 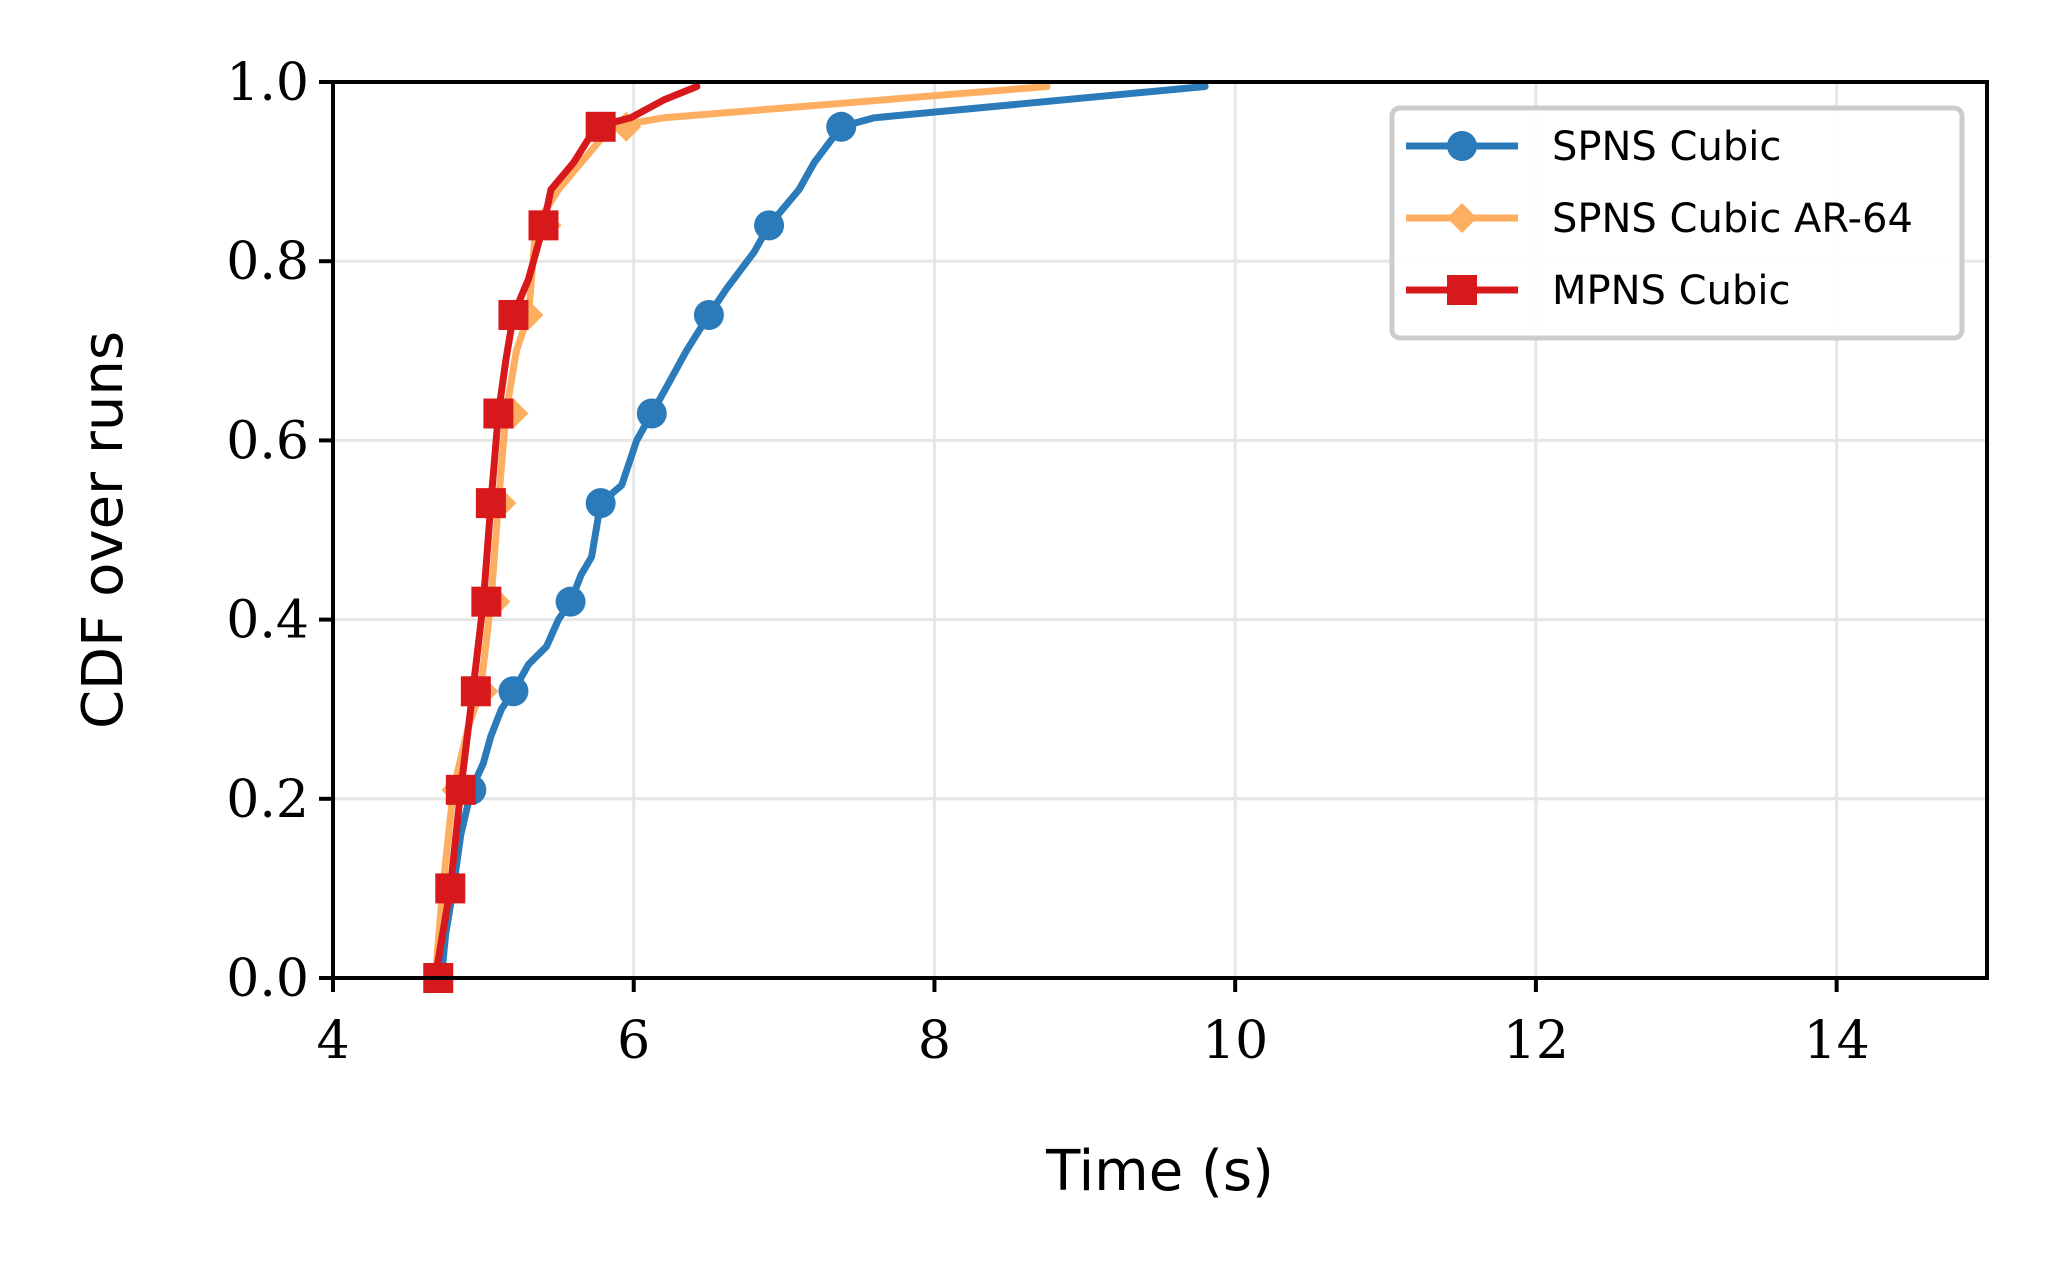 I want to click on y-tick-label: 0.6, so click(x=267, y=441).